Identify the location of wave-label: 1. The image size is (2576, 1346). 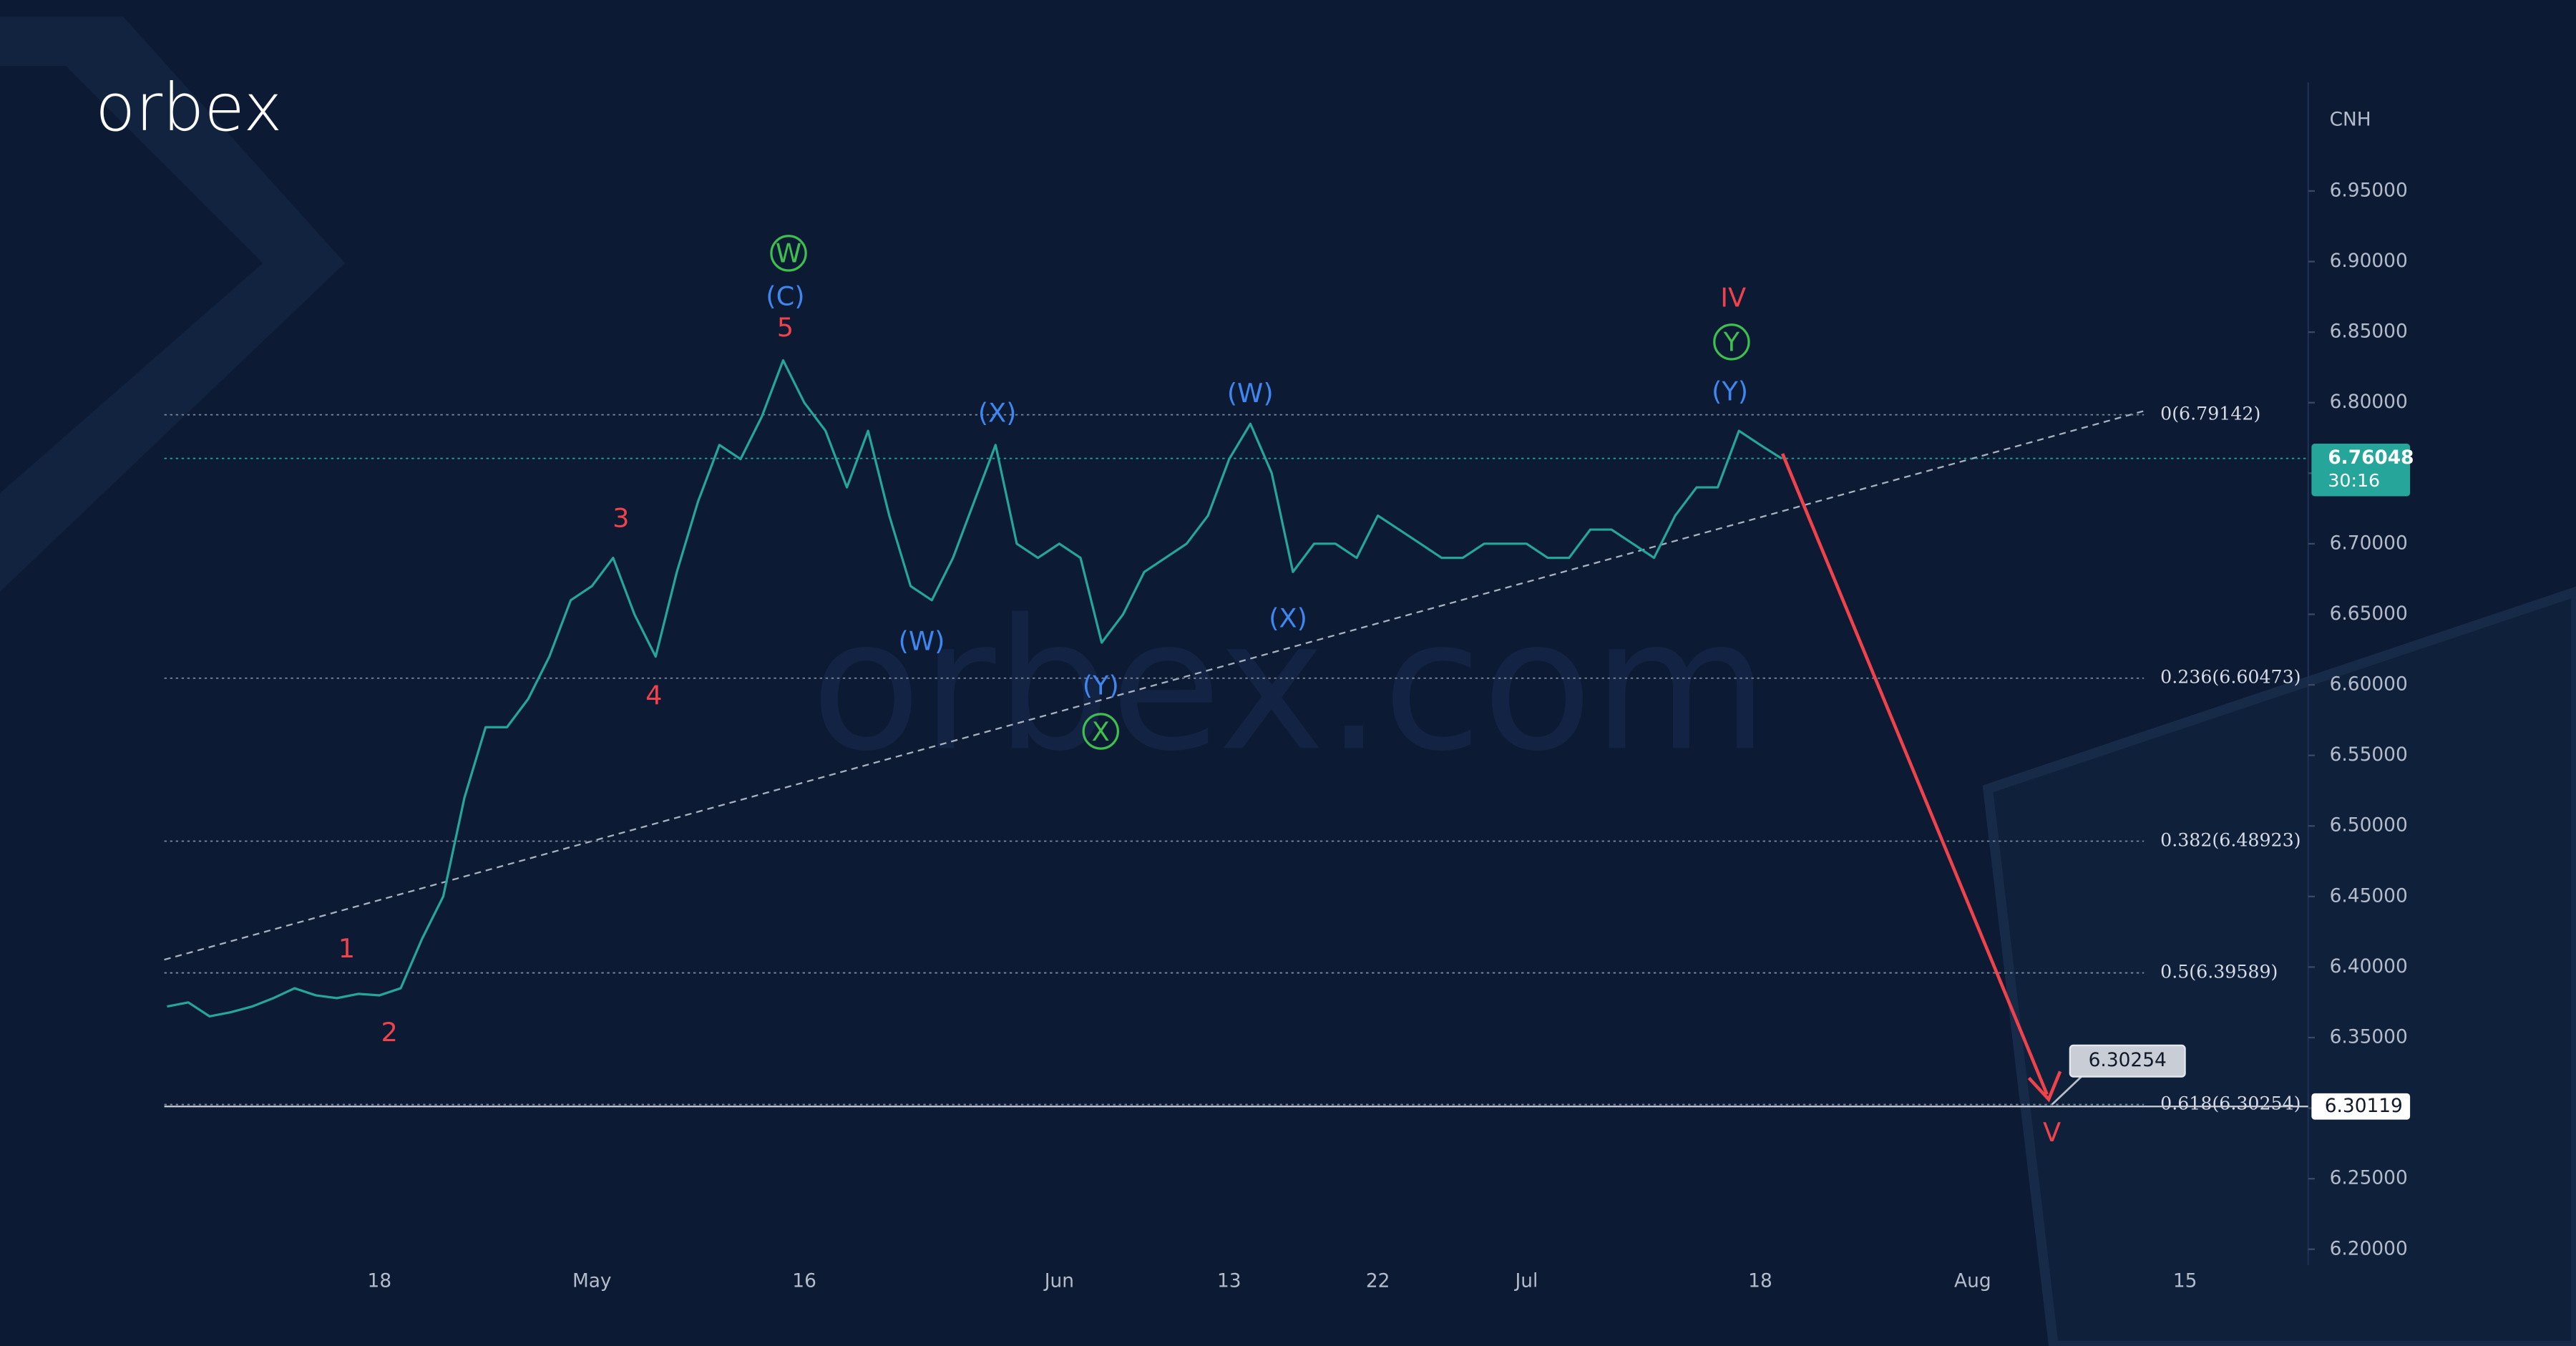
(346, 948).